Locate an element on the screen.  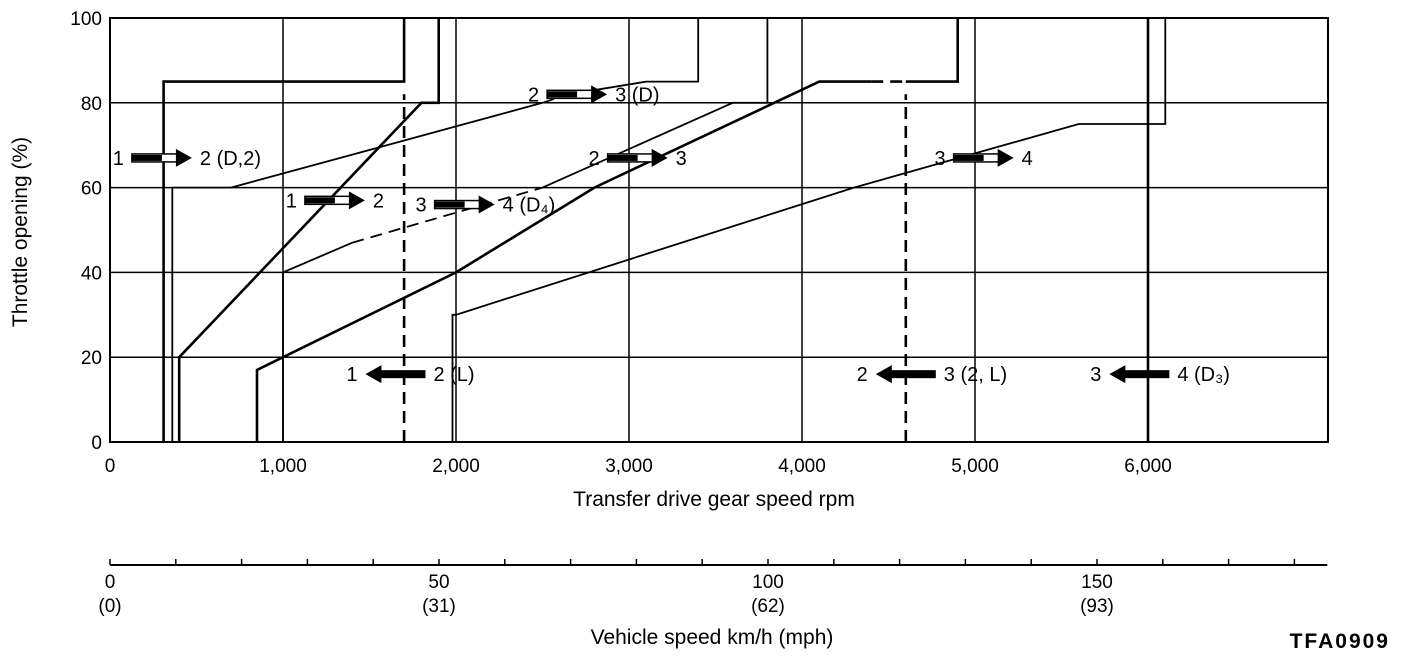
vehicle-speed-tick-sublabel: (31) is located at coordinates (439, 606).